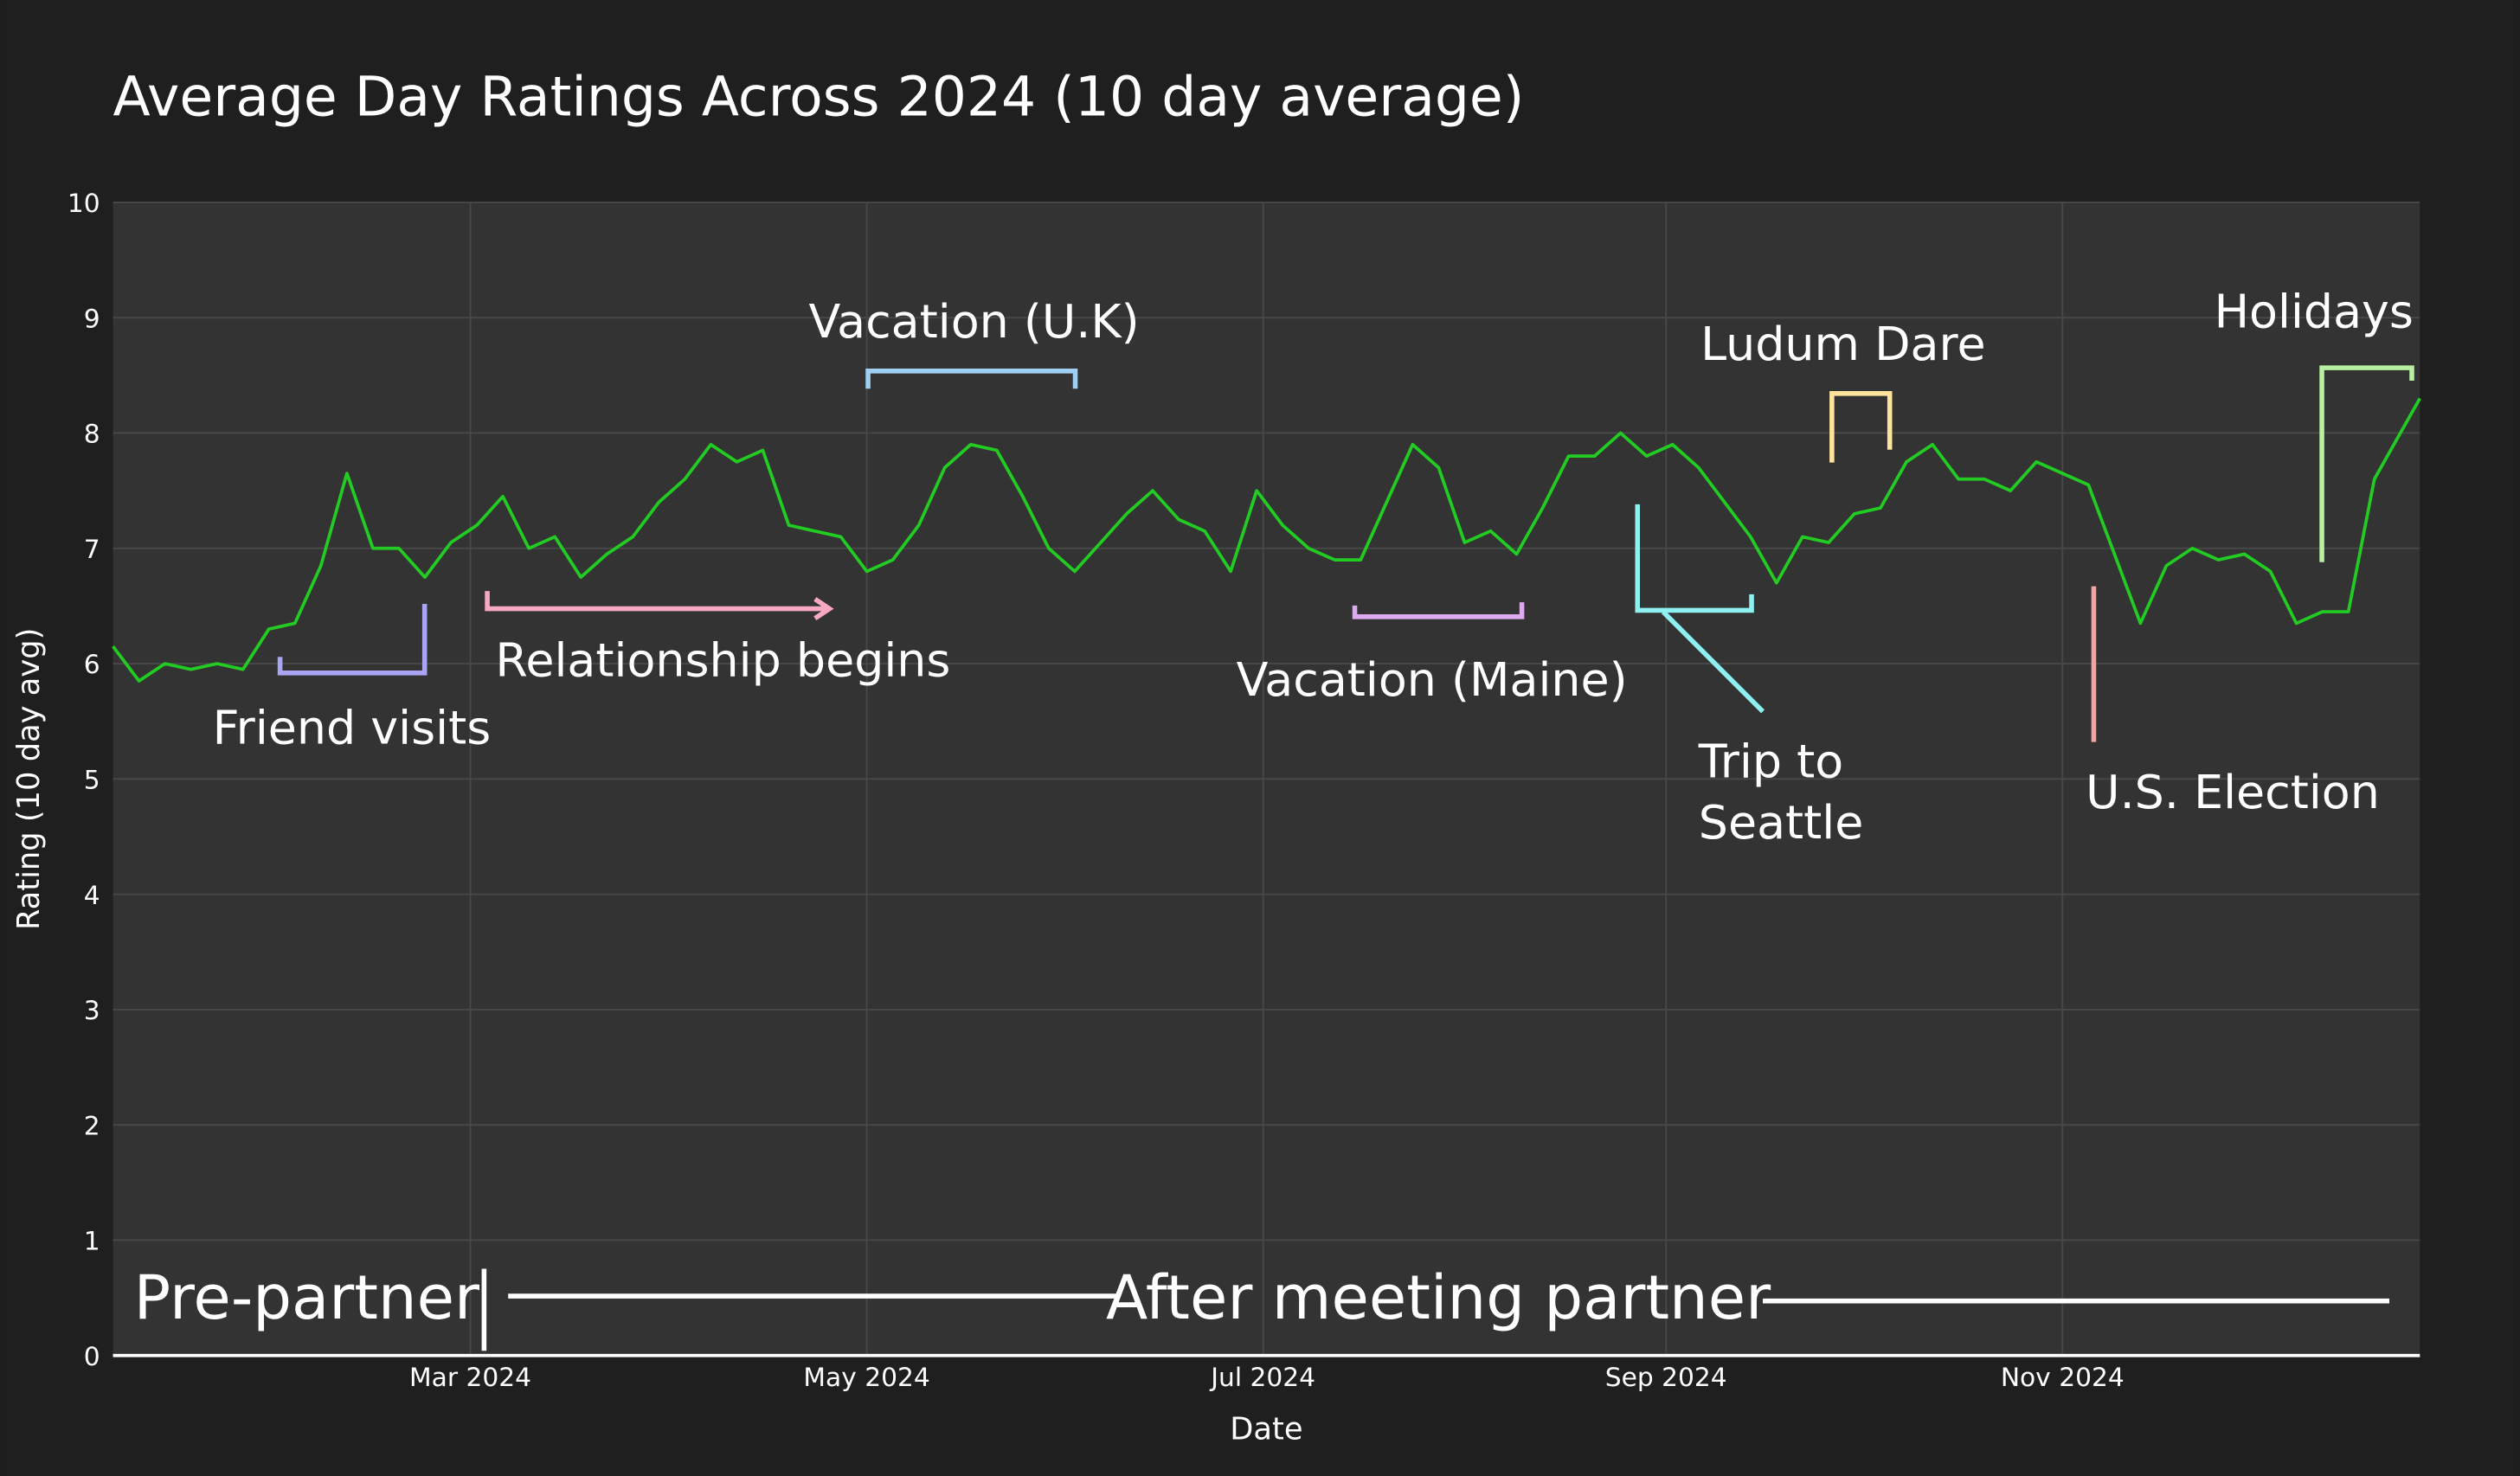  I want to click on y-tick-label: 7, so click(92, 550).